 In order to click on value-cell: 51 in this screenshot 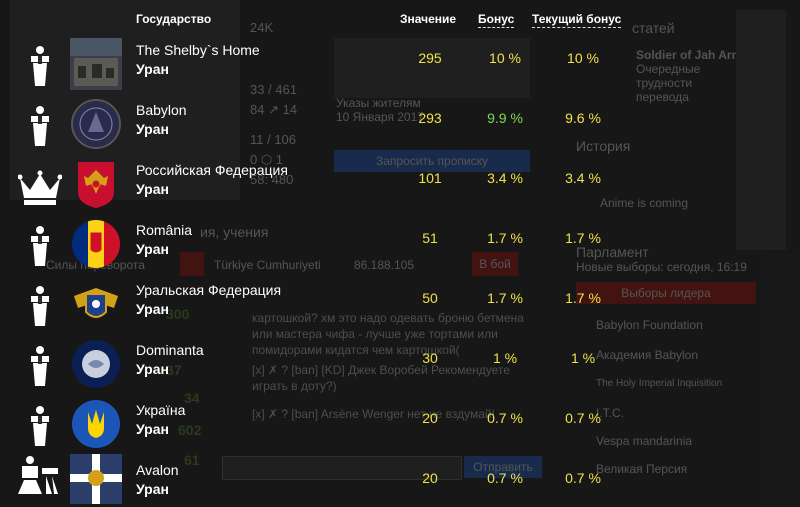, I will do `click(430, 238)`.